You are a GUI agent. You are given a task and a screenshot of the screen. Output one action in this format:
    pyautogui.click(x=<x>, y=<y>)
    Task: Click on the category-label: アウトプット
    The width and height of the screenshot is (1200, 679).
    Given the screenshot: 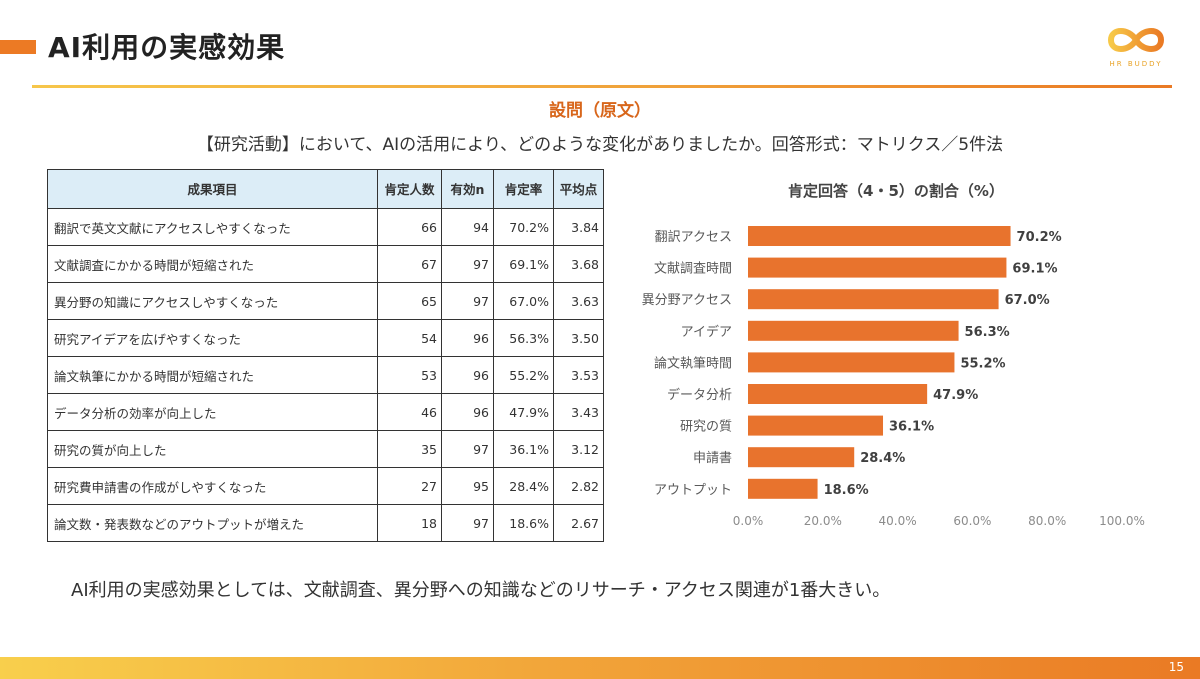 What is the action you would take?
    pyautogui.click(x=693, y=490)
    